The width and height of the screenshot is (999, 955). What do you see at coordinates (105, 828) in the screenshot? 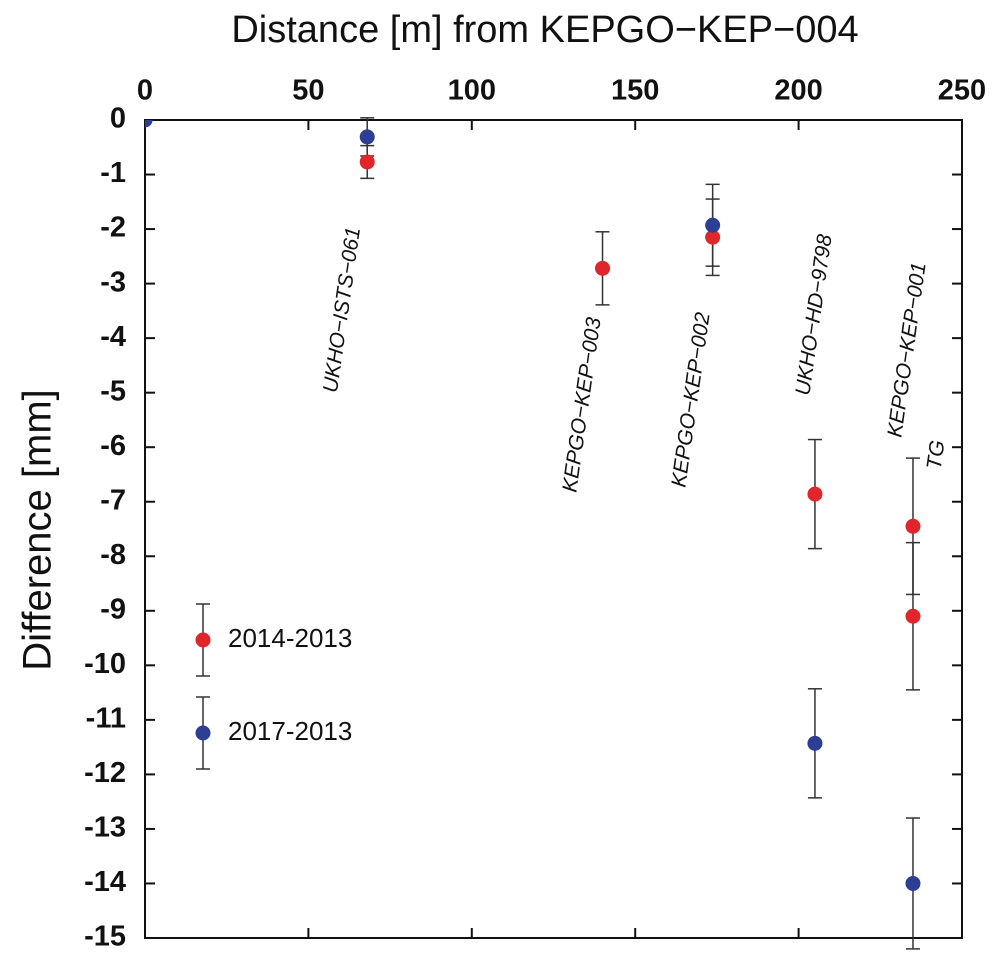
I see `y-tick-label: -13` at bounding box center [105, 828].